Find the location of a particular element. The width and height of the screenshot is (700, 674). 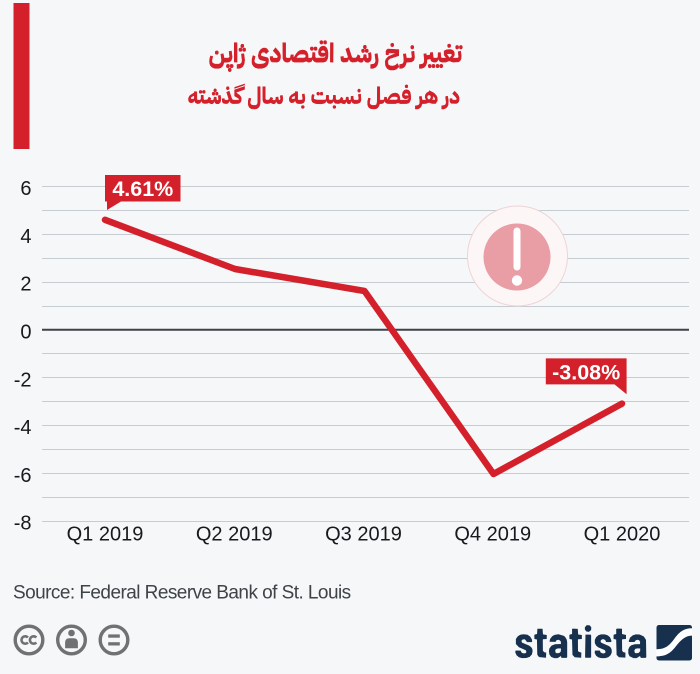

svg-text: -6 is located at coordinates (23, 476).